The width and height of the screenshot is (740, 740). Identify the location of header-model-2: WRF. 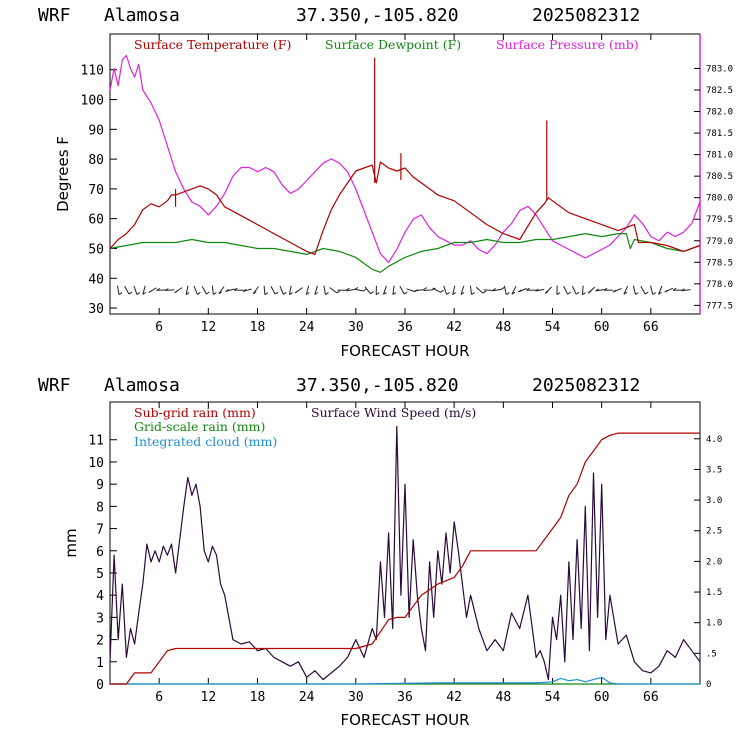
(54, 385).